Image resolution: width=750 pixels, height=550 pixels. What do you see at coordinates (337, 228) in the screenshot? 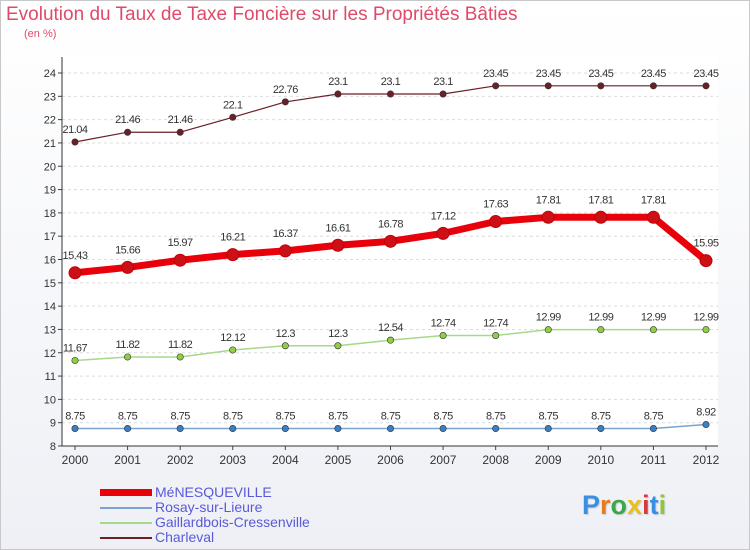
I see `data-label: 16.61` at bounding box center [337, 228].